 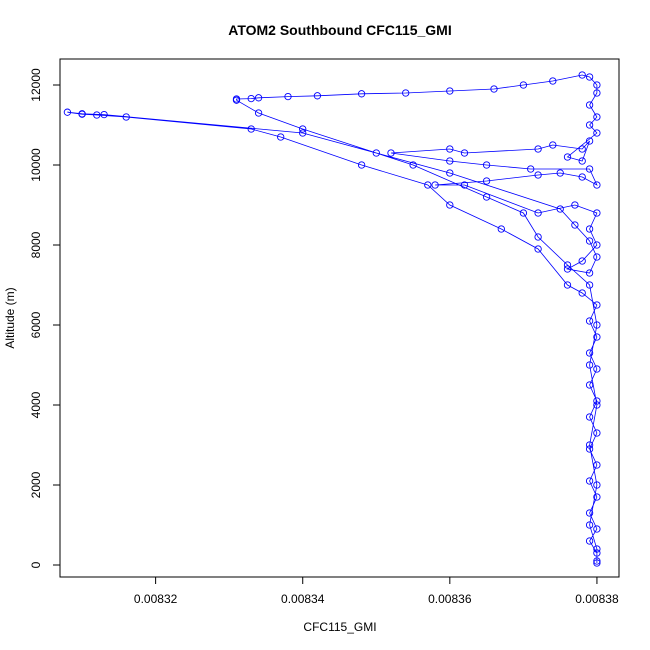 I want to click on y-tick-label: 10000, so click(x=36, y=165).